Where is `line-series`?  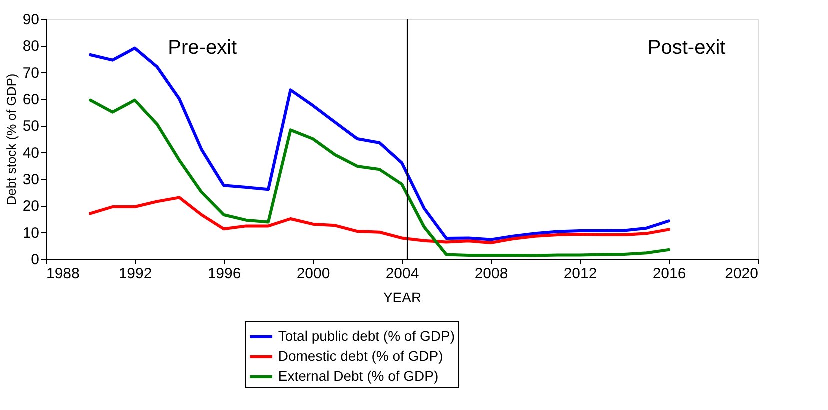 line-series is located at coordinates (379, 220).